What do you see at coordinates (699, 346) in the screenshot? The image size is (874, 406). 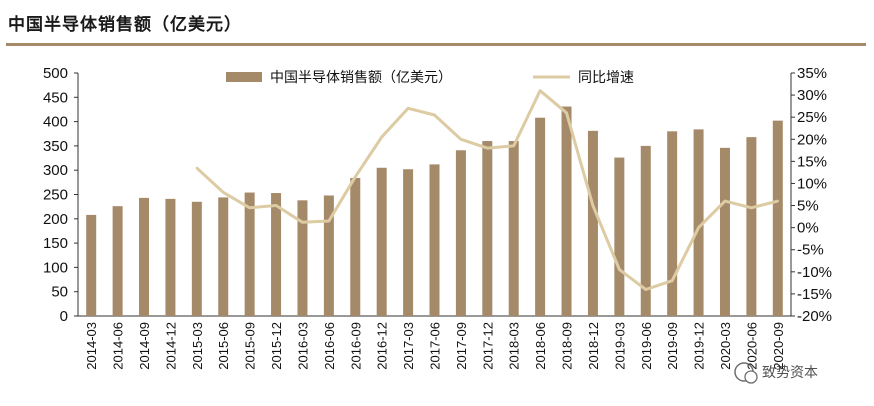 I see `x-tick-label: 2019-12` at bounding box center [699, 346].